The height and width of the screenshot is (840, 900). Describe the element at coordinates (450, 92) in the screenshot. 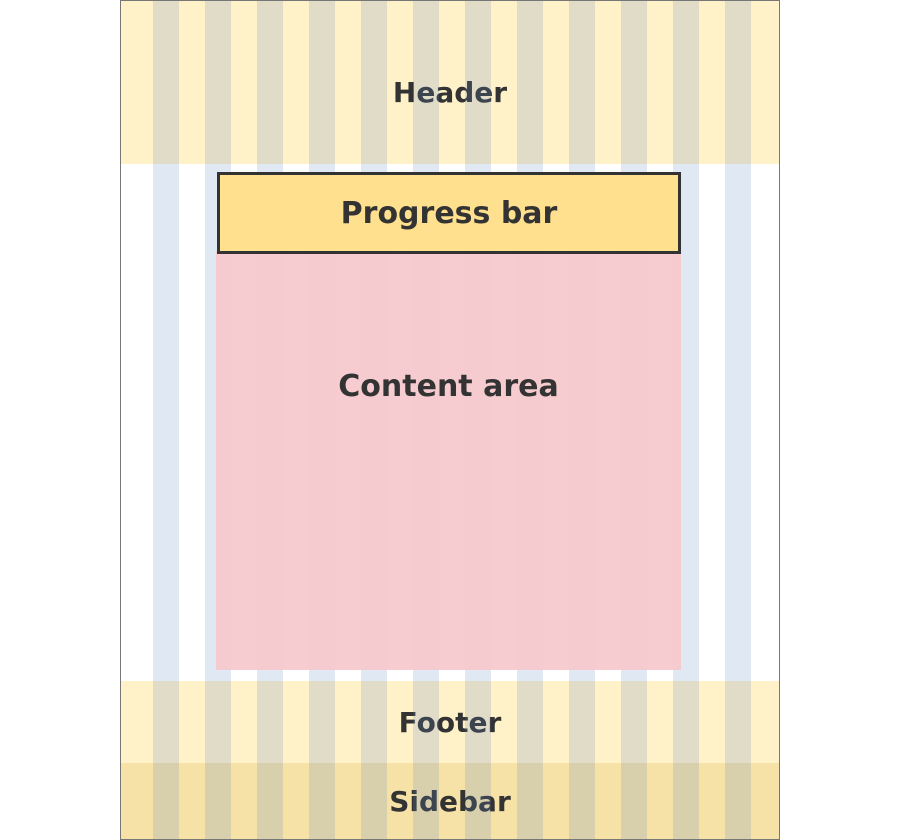

I see `header-label: Header` at that location.